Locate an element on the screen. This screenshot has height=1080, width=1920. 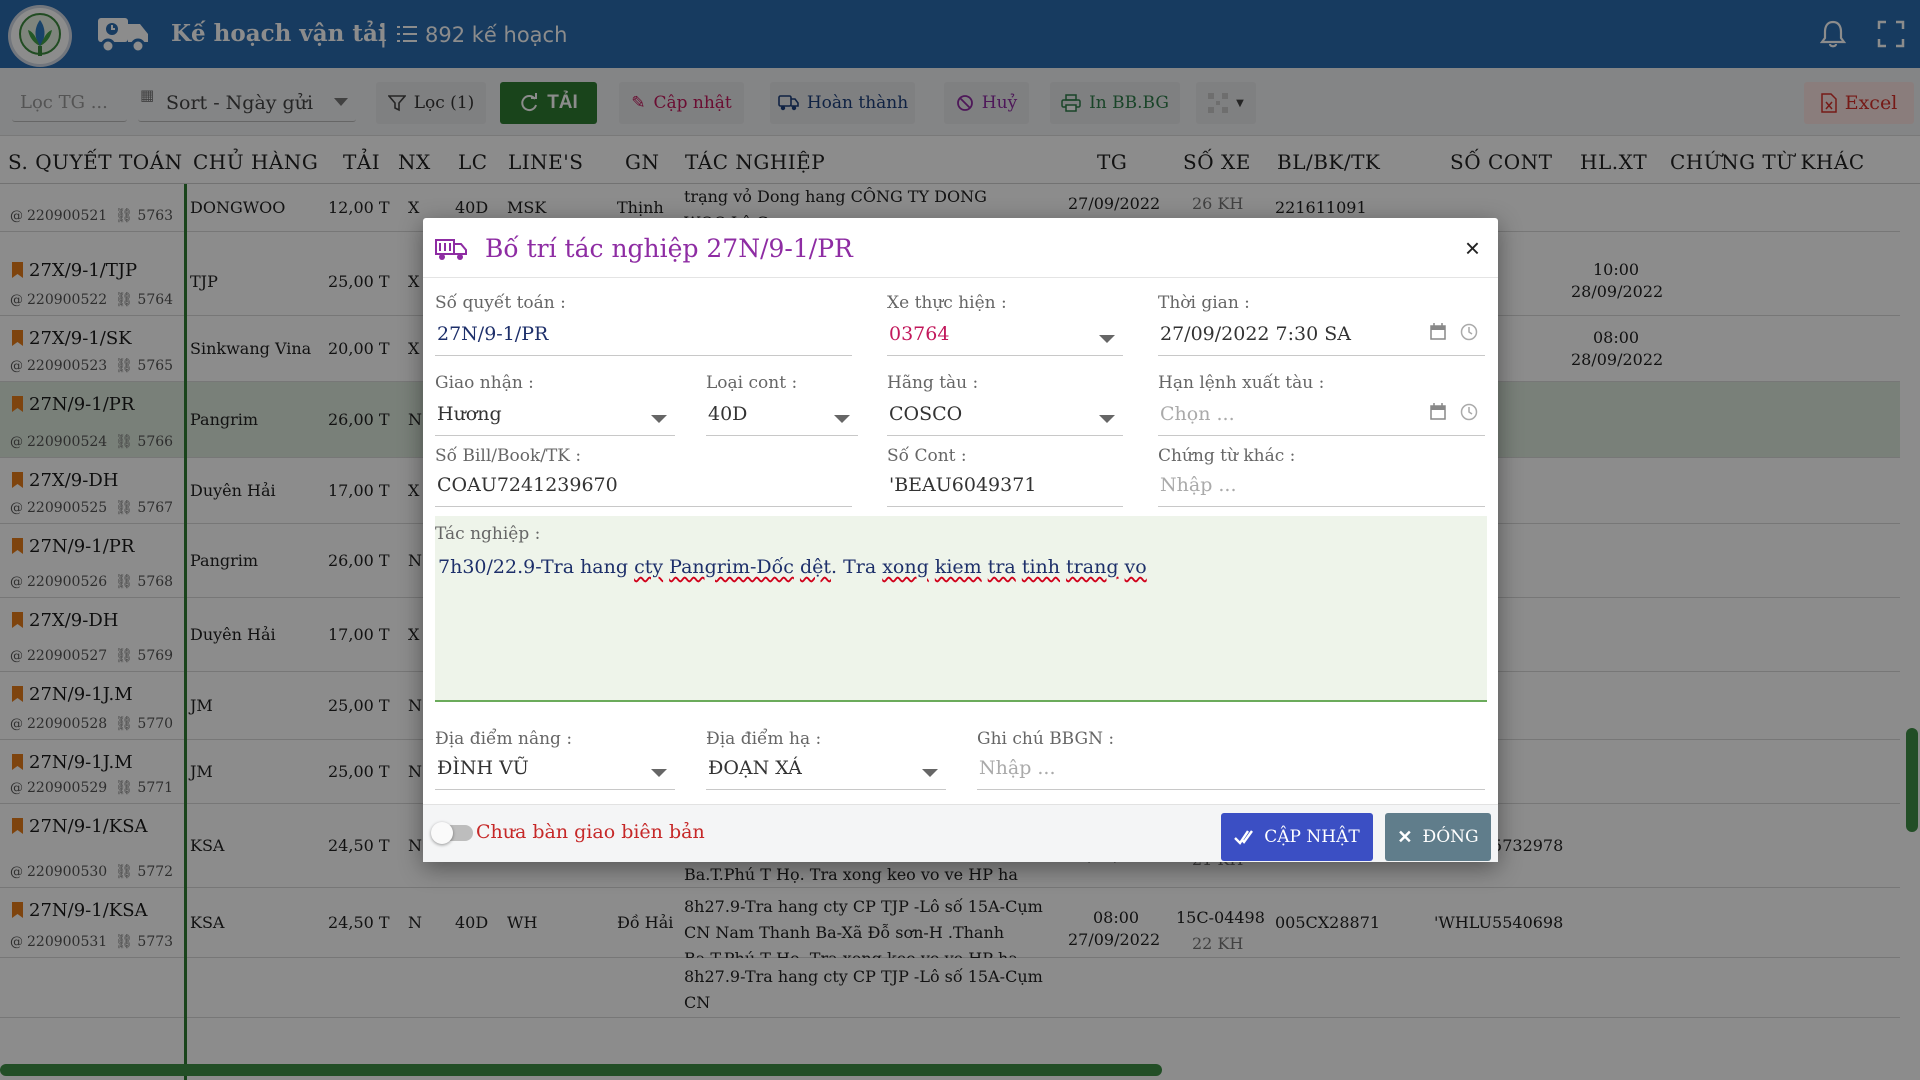
bell-icon is located at coordinates (1833, 36).